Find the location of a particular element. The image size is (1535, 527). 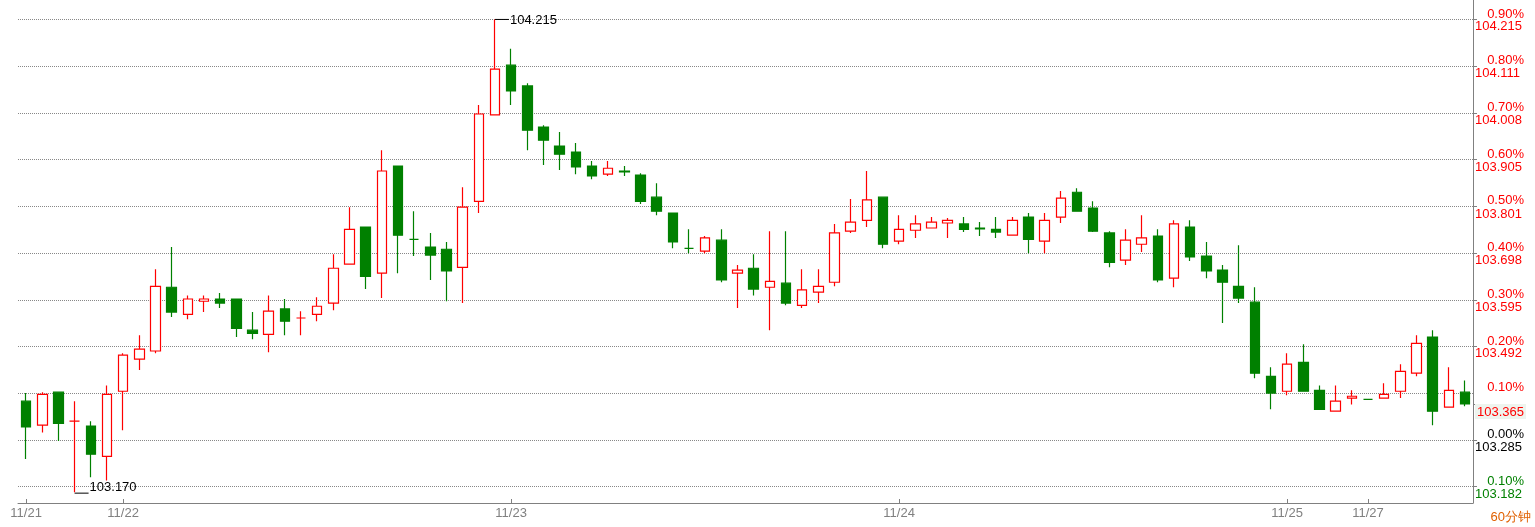

y-tick-label: 103.595 is located at coordinates (1498, 306).